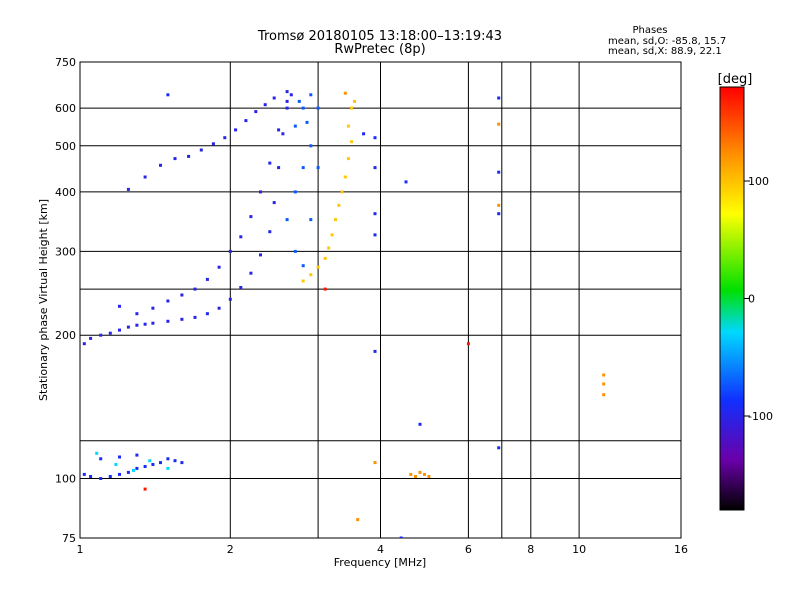  What do you see at coordinates (80, 549) in the screenshot?
I see `x-tick-label: 1` at bounding box center [80, 549].